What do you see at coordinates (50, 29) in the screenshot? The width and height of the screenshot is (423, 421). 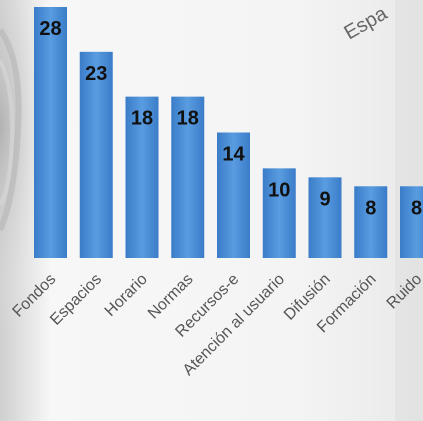 I see `value-label: 28` at bounding box center [50, 29].